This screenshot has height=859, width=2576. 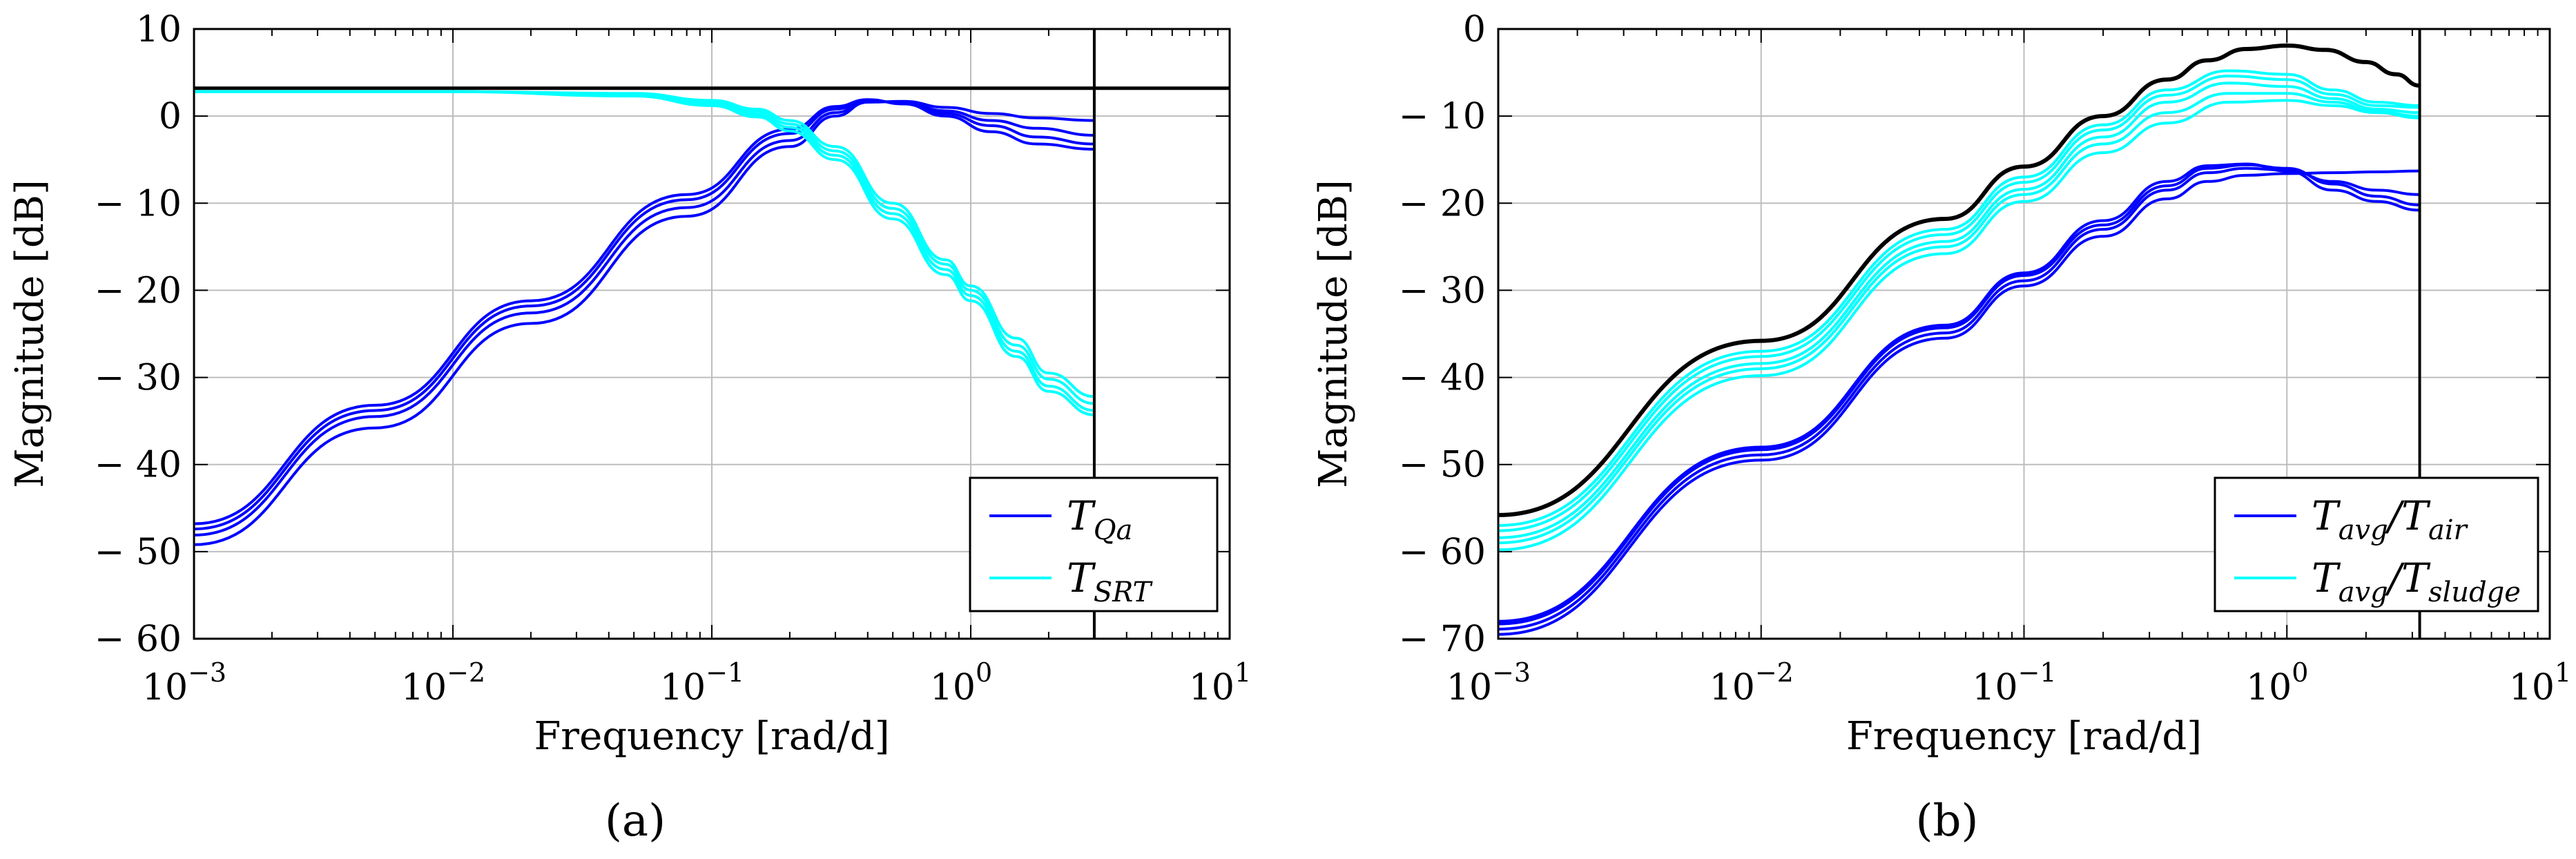 I want to click on legend-entry: Tavg/Tair, so click(x=2390, y=519).